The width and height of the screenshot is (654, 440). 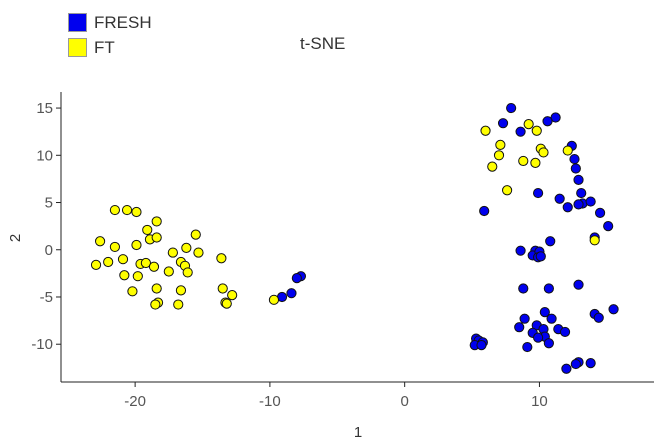 What do you see at coordinates (358, 432) in the screenshot?
I see `x-axis-label: 1` at bounding box center [358, 432].